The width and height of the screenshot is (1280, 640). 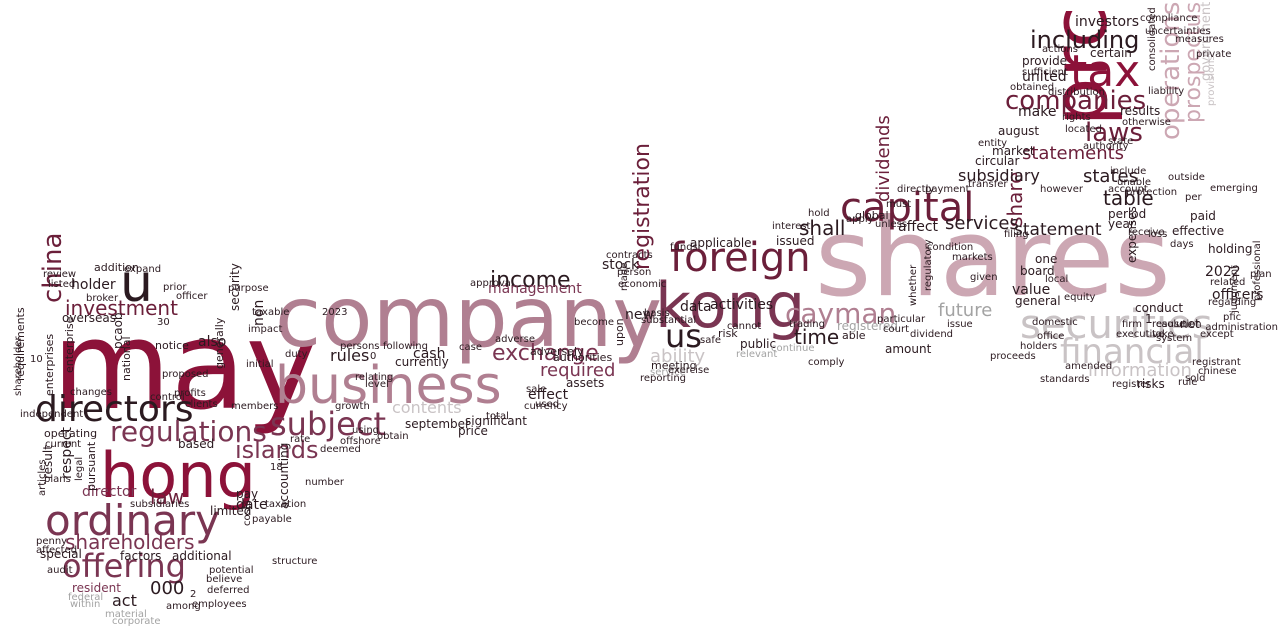 I want to click on word-certain: certain, so click(x=1111, y=53).